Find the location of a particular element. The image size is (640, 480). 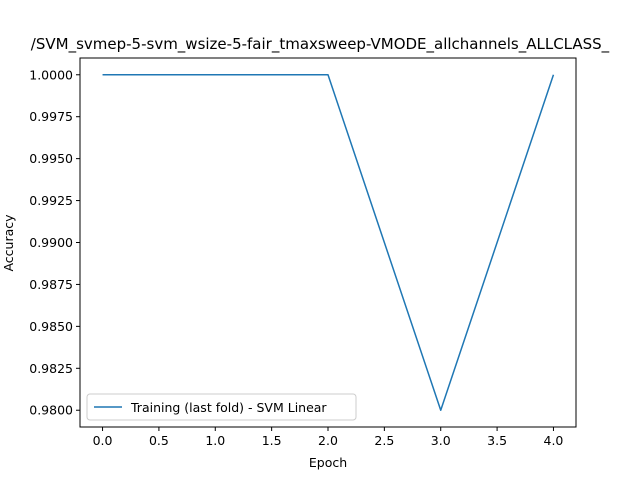

x-axis-label: Epoch is located at coordinates (328, 462).